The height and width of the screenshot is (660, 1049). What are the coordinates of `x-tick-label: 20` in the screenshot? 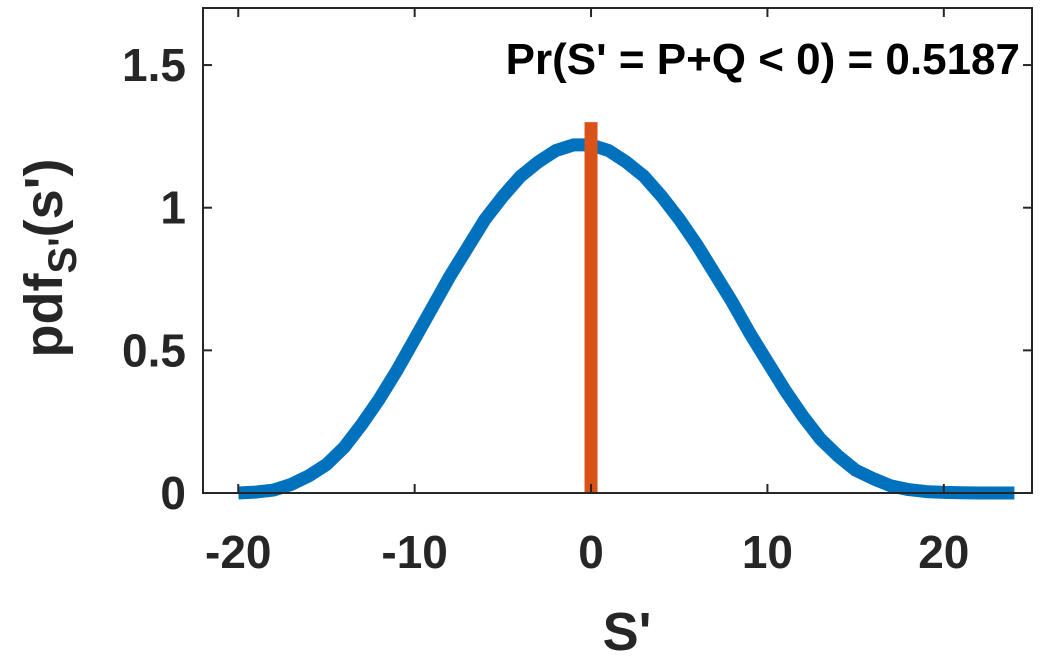 It's located at (943, 552).